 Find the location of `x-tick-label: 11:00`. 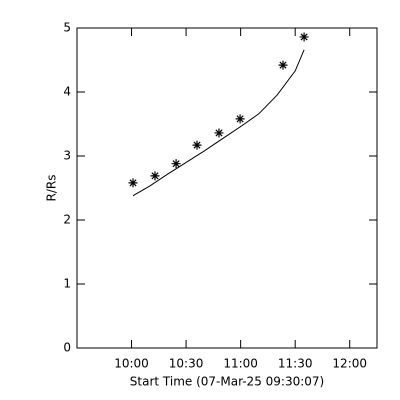

x-tick-label: 11:00 is located at coordinates (240, 364).